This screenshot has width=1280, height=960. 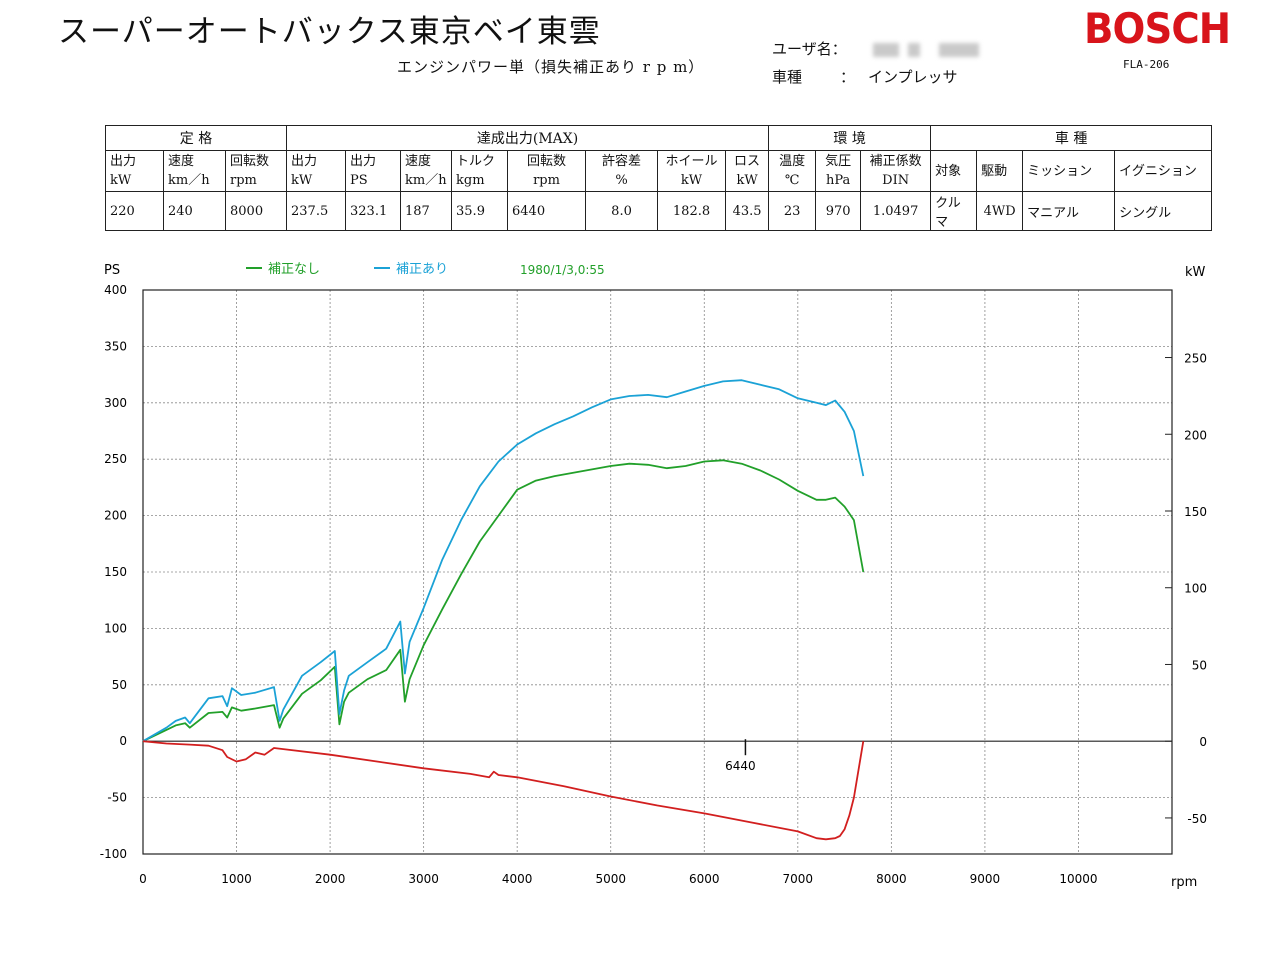 What do you see at coordinates (740, 766) in the screenshot?
I see `marker-label: 6440` at bounding box center [740, 766].